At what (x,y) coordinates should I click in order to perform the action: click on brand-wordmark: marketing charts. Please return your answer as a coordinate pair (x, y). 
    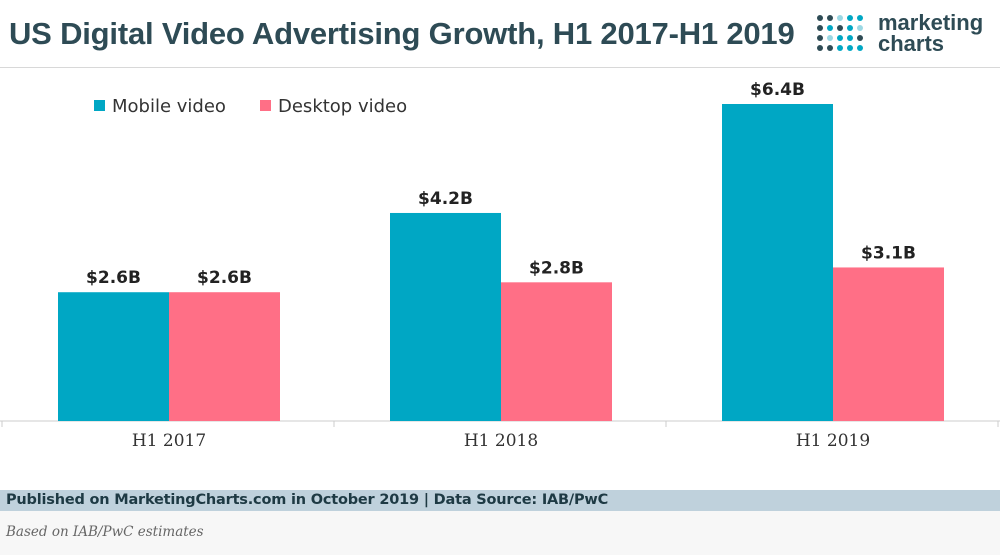
    Looking at the image, I should click on (931, 33).